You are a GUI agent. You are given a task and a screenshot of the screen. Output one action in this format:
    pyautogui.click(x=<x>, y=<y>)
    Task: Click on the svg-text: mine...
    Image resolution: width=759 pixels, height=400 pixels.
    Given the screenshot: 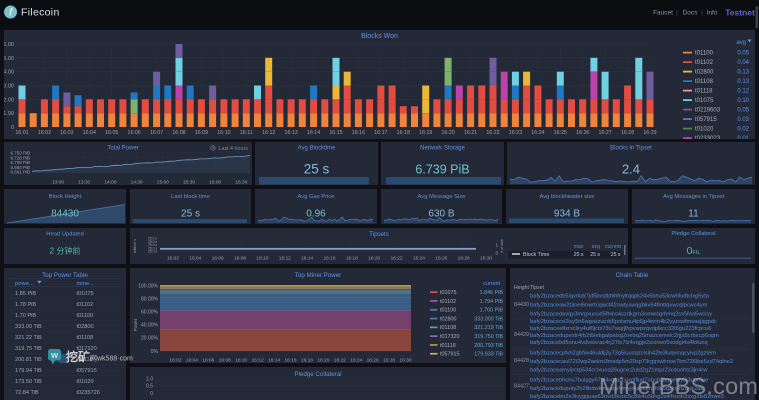 What is the action you would take?
    pyautogui.click(x=86, y=284)
    